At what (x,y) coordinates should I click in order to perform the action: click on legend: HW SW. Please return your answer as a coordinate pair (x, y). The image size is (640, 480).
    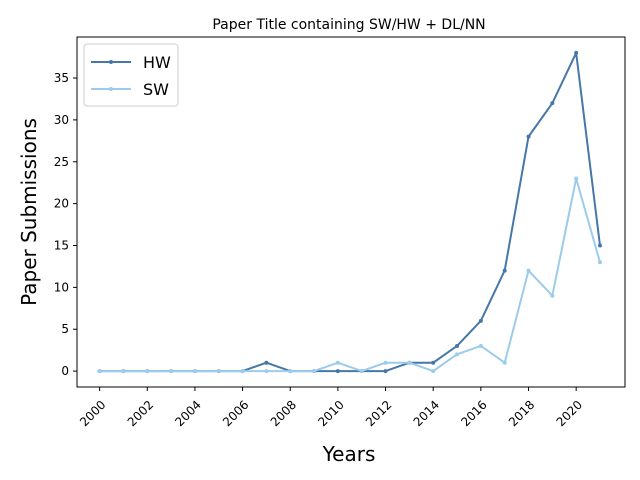
    Looking at the image, I should click on (131, 75).